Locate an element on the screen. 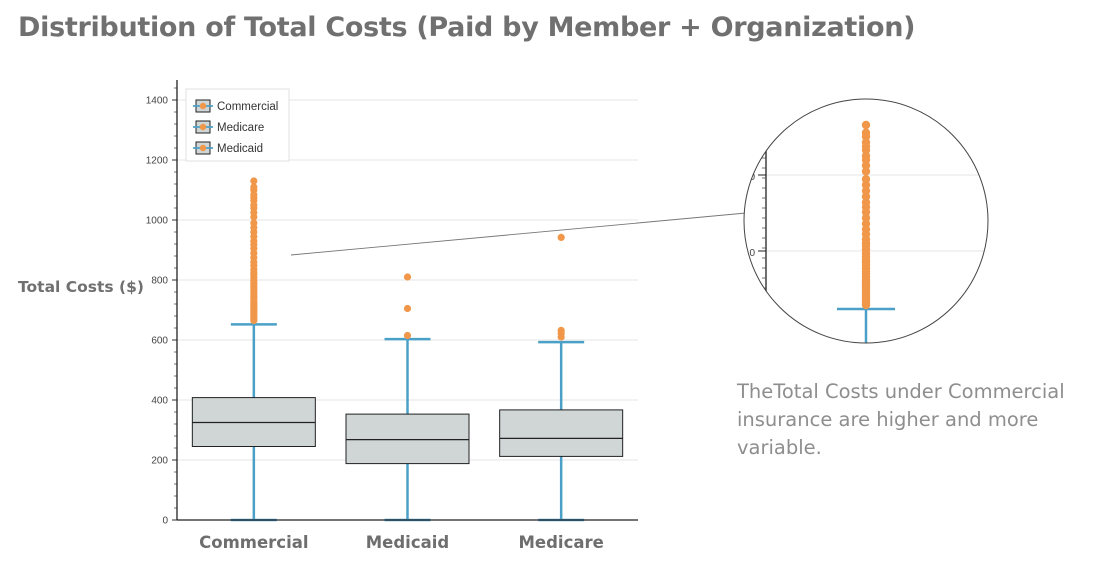 The height and width of the screenshot is (581, 1100). legend-item-commercial: Commercial is located at coordinates (235, 106).